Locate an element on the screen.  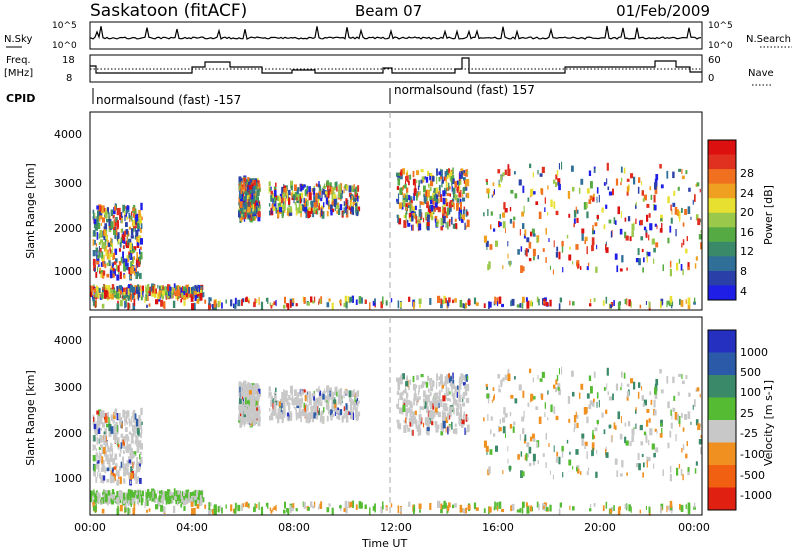
nsky-right-tick-bottom: 10^0 is located at coordinates (720, 46).